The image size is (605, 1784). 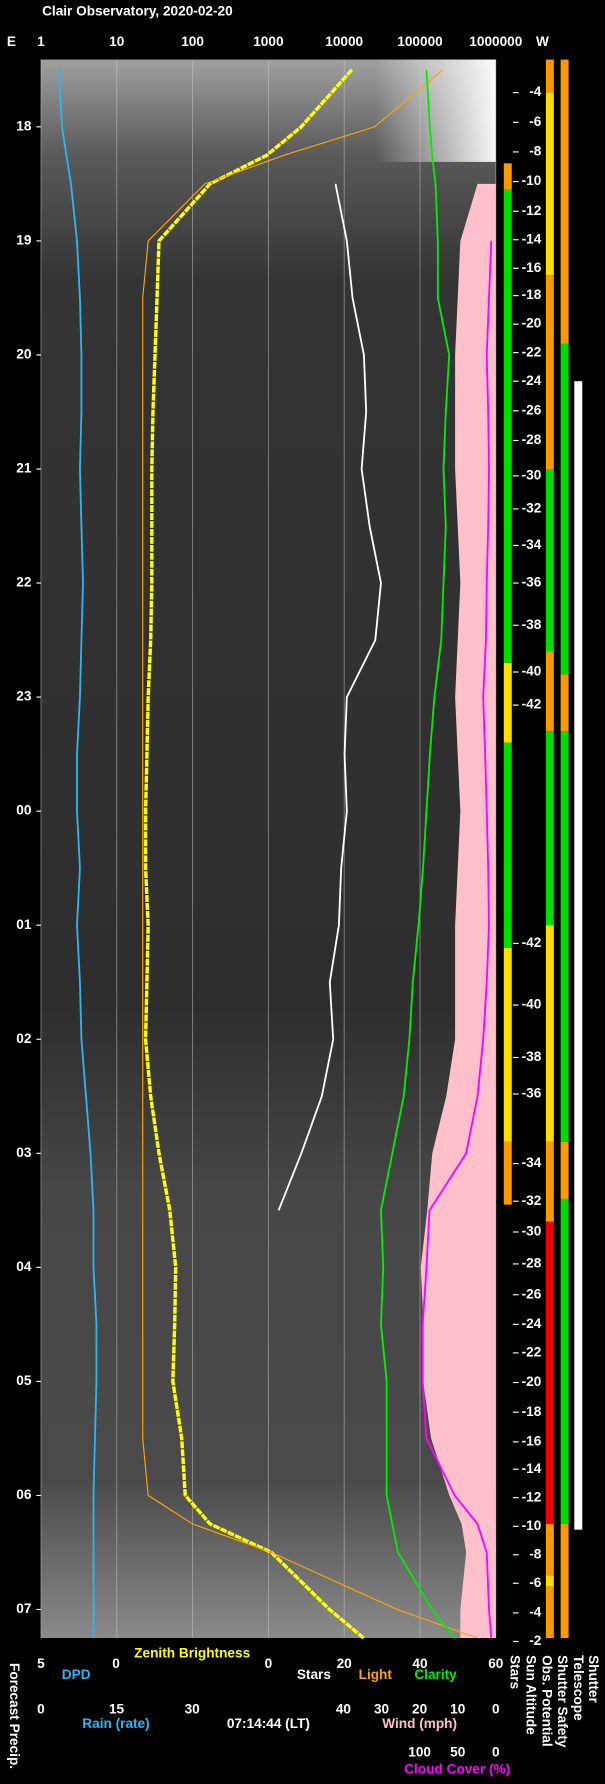 I want to click on sun-altitude-label: -2, so click(x=535, y=1640).